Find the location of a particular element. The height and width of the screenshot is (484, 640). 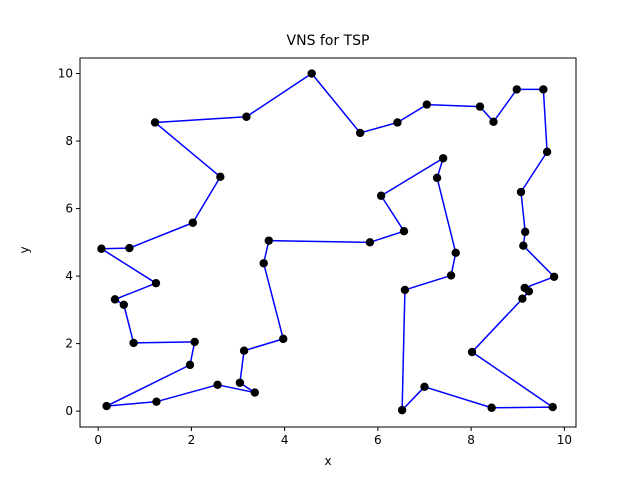

x-axis-label: x is located at coordinates (328, 461).